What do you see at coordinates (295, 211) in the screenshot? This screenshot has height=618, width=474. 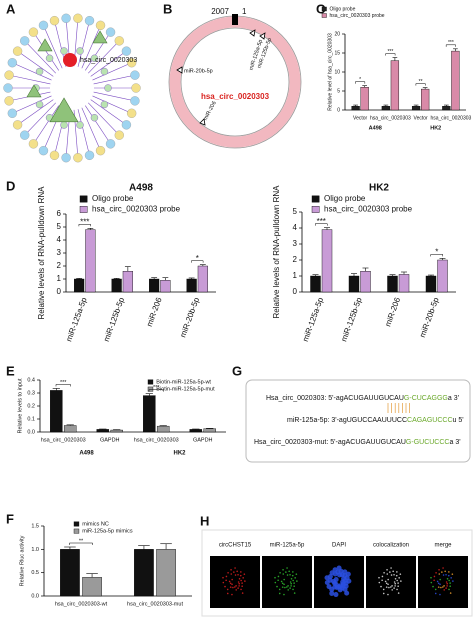 I see `y-tick-label: 5` at bounding box center [295, 211].